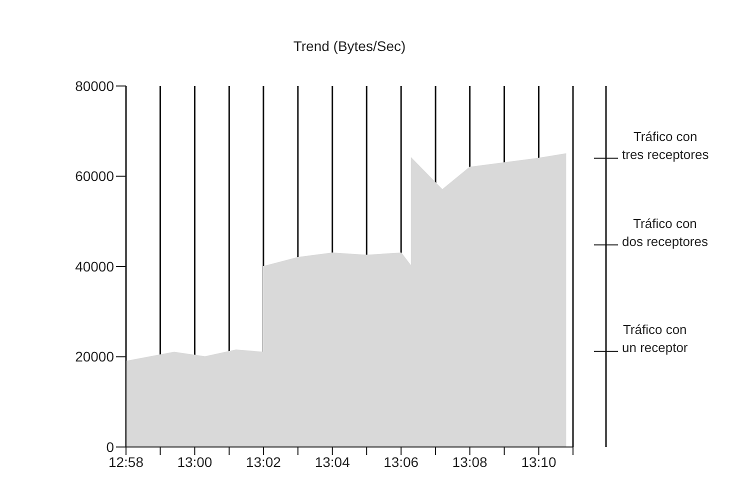 This screenshot has width=741, height=495. What do you see at coordinates (264, 462) in the screenshot?
I see `x-tick-label: 13:02` at bounding box center [264, 462].